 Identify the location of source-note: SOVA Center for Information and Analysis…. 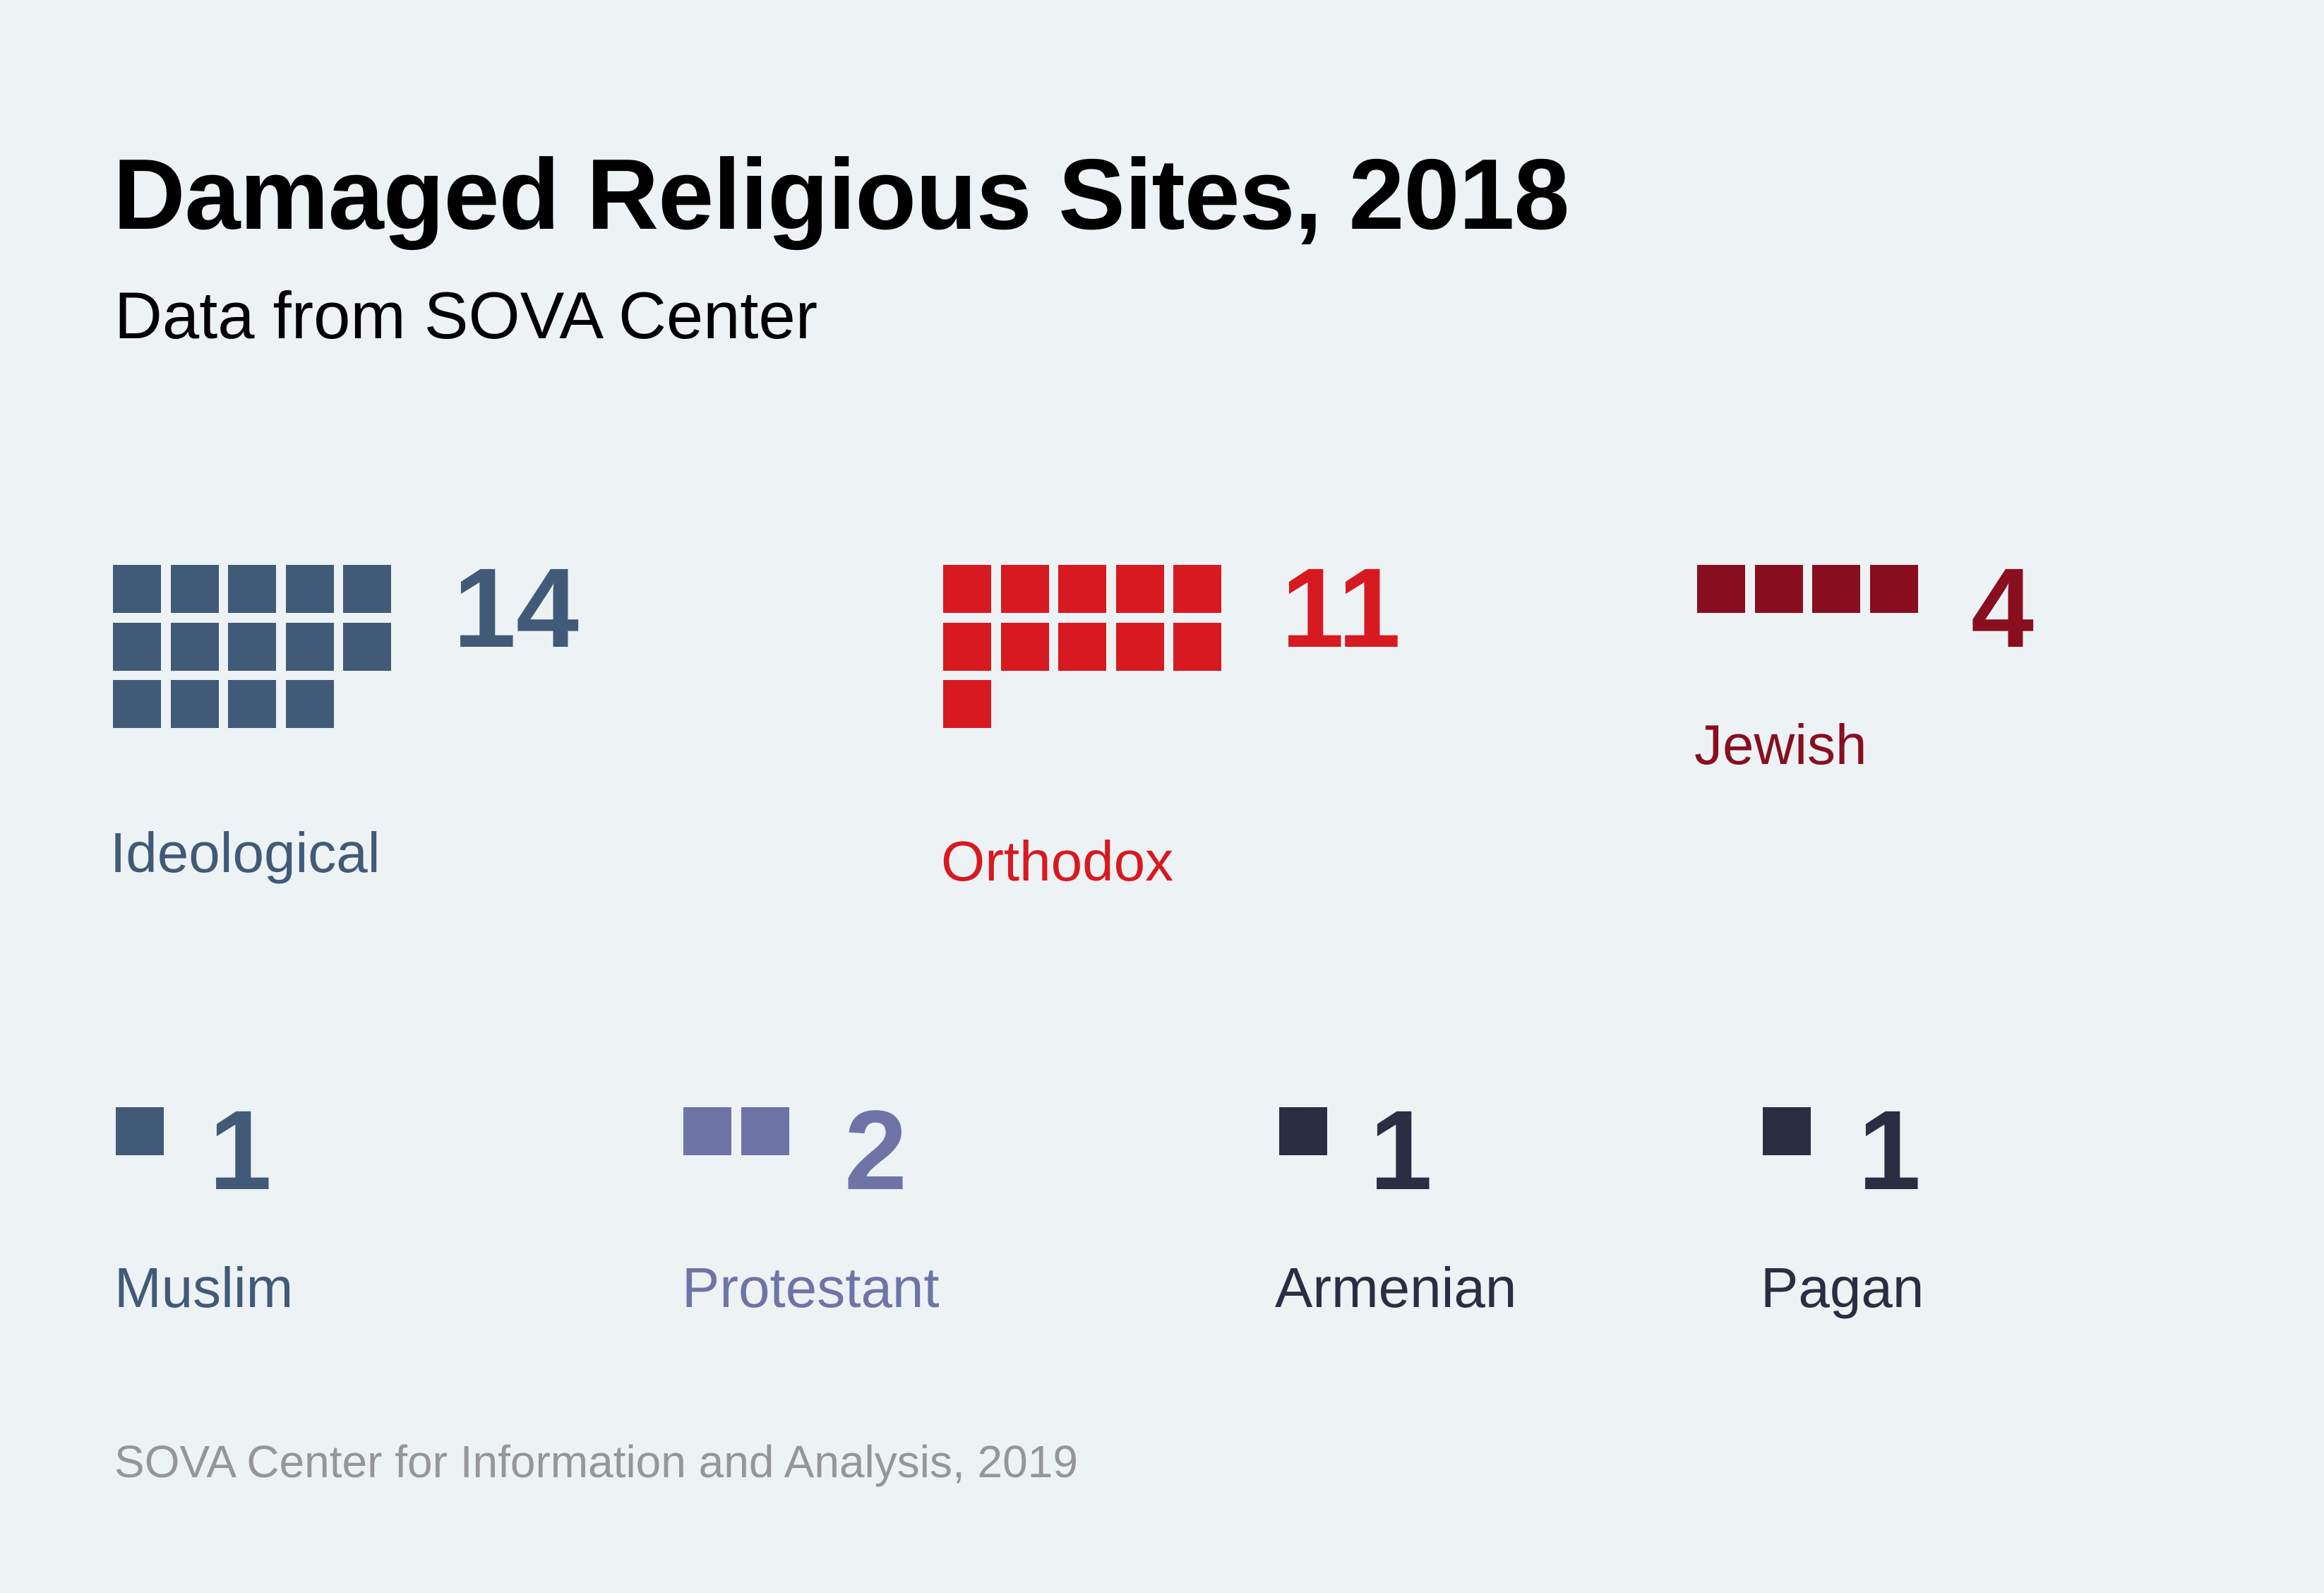
(596, 1461).